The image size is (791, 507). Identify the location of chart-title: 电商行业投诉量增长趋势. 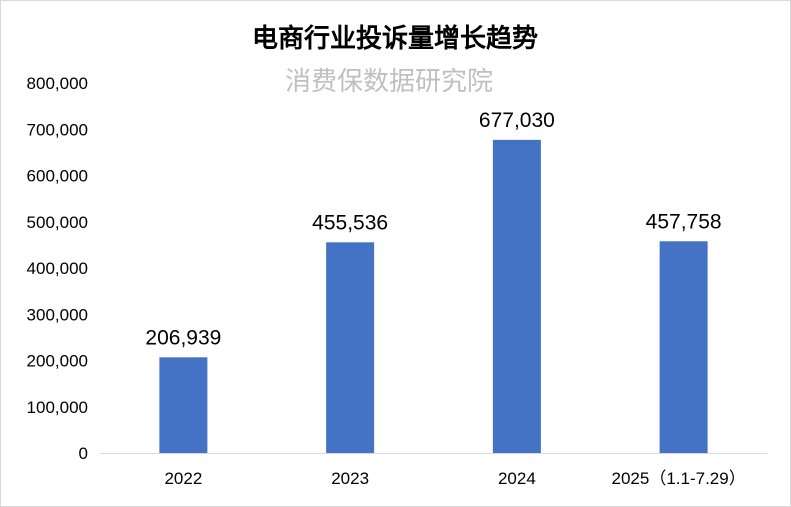
(395, 38).